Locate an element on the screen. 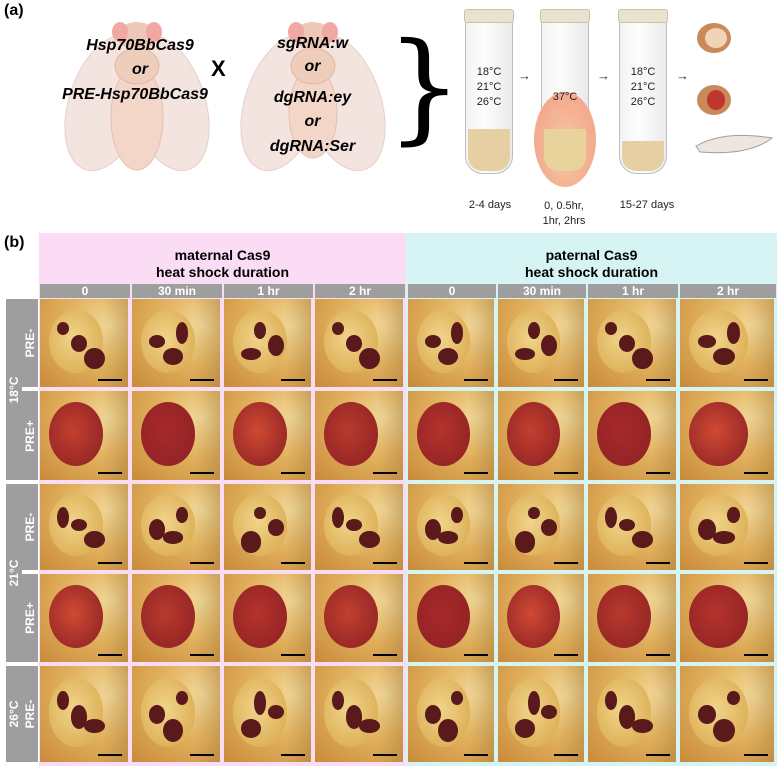  temperature-label-0: 18°C is located at coordinates (14, 389).